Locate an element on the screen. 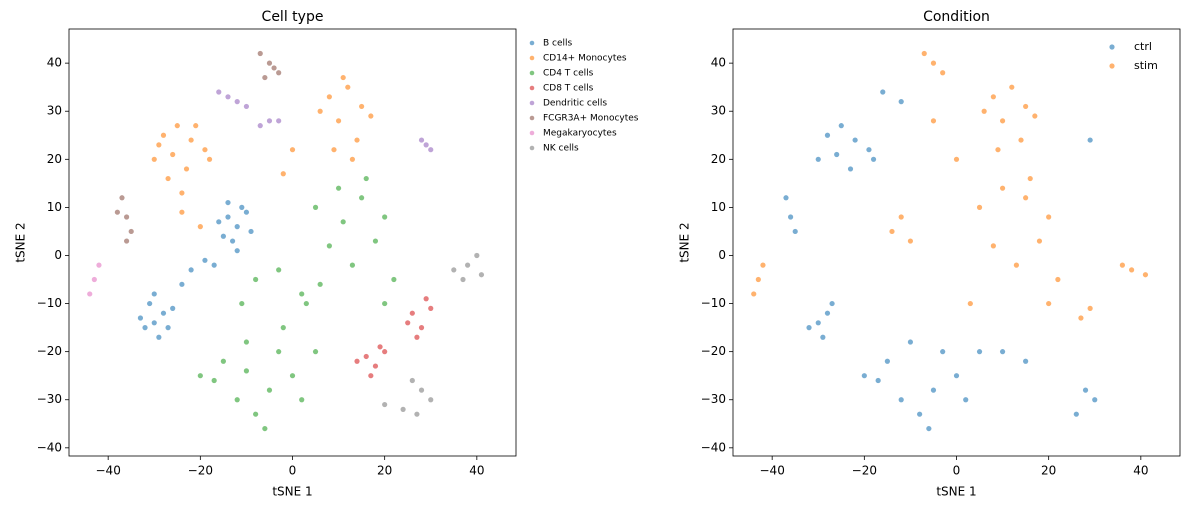 The image size is (1189, 509). chart-title: Condition is located at coordinates (956, 17).